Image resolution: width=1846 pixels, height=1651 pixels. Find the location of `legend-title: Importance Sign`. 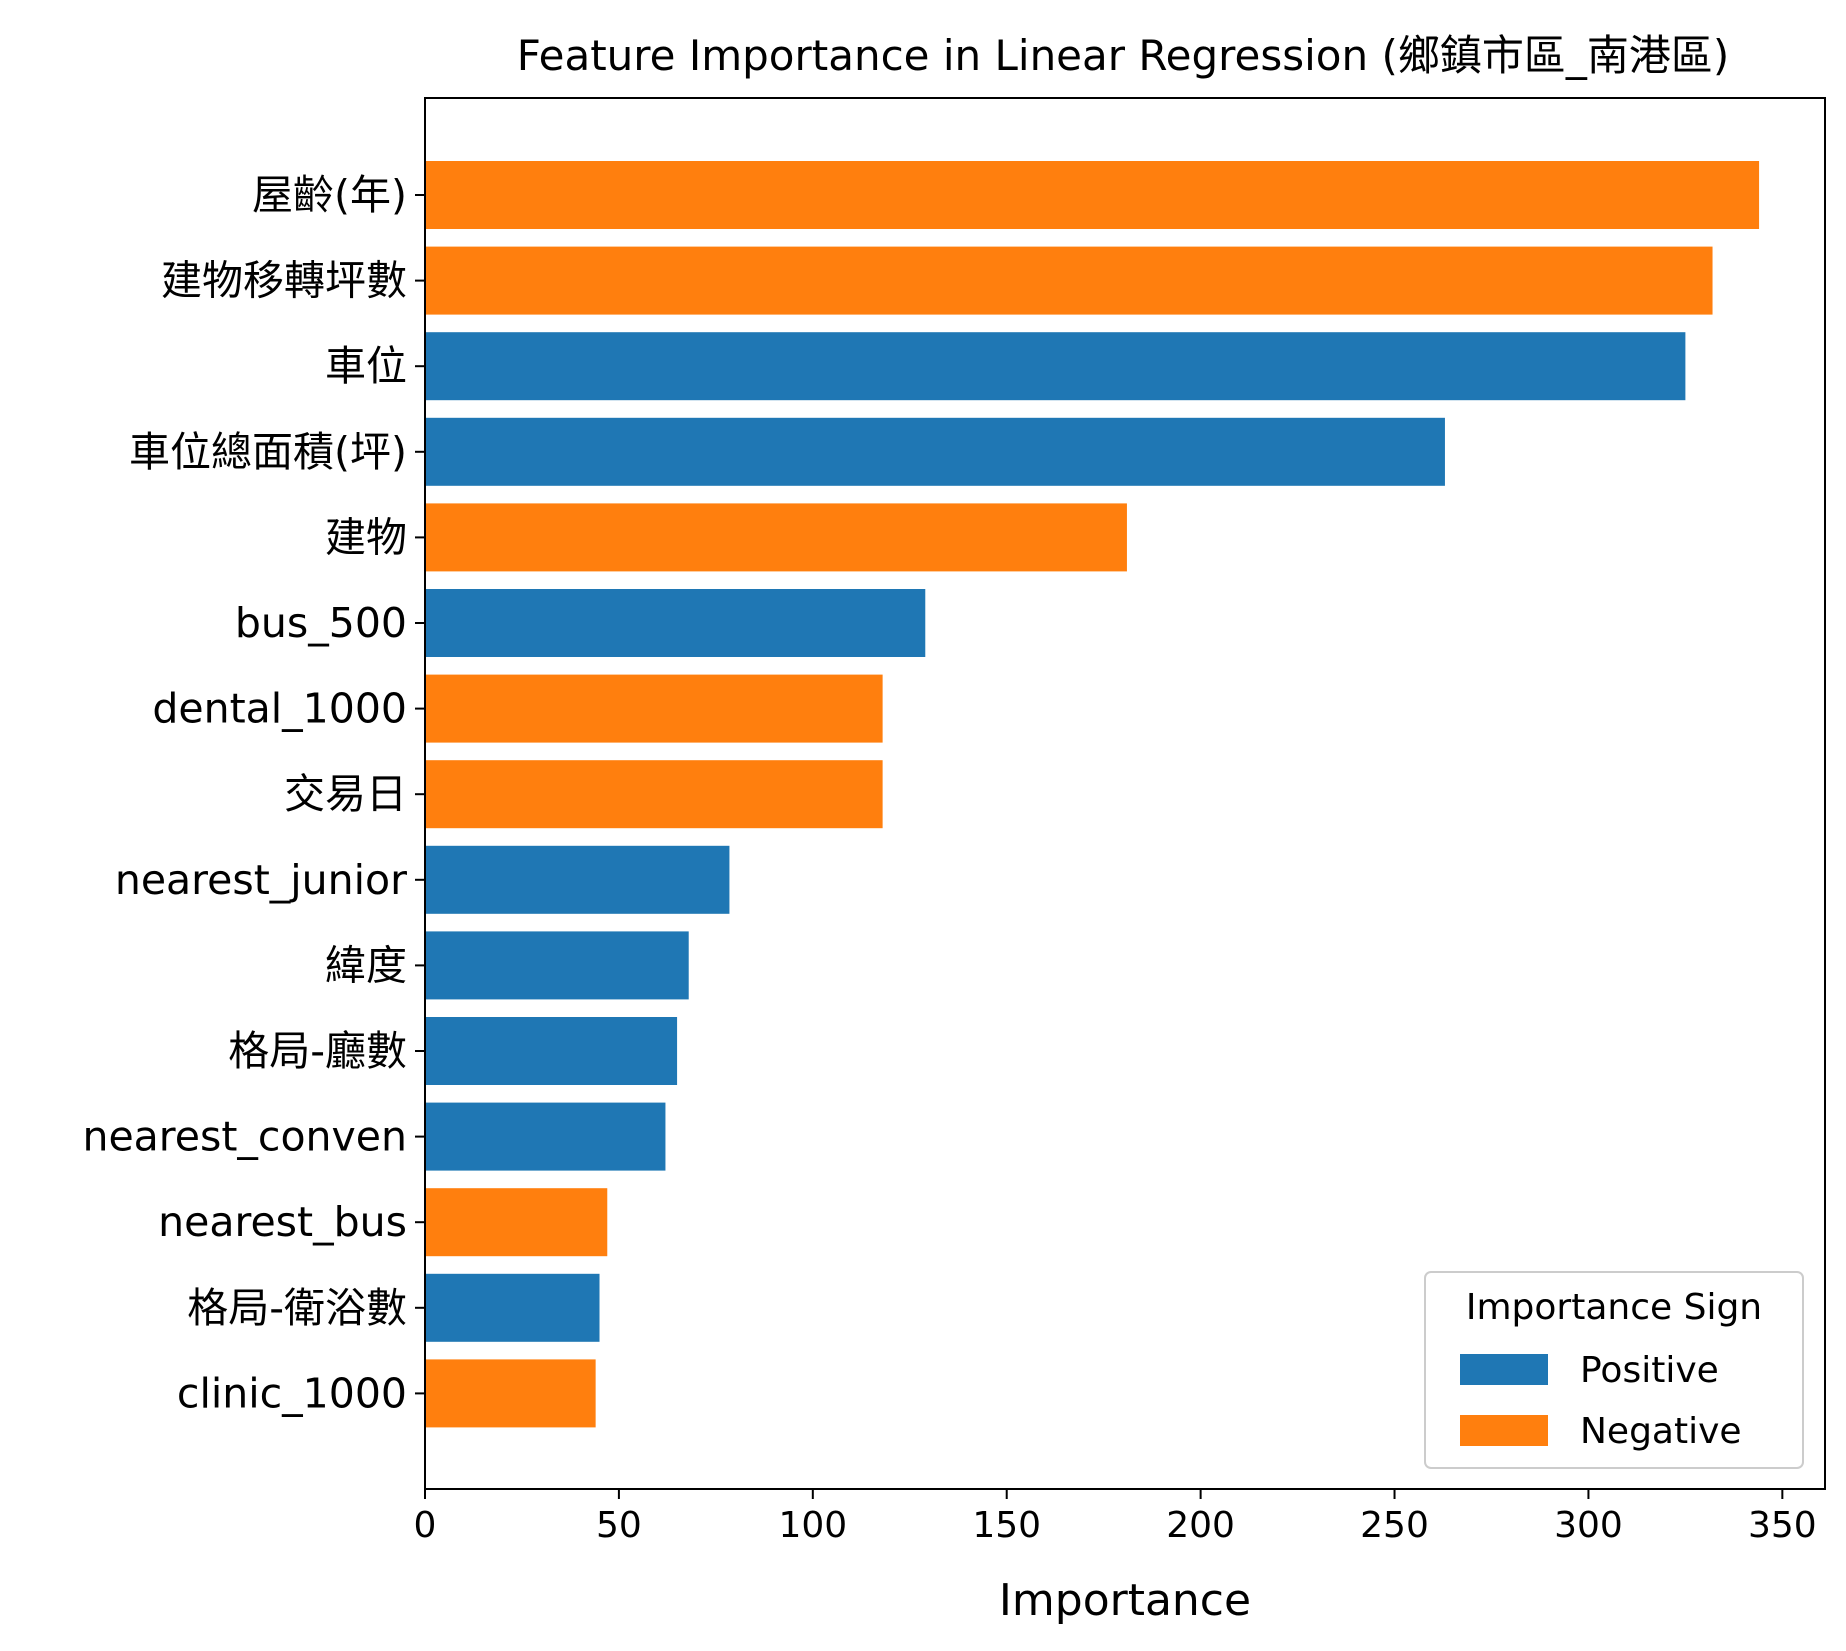

legend-title: Importance Sign is located at coordinates (1614, 1307).